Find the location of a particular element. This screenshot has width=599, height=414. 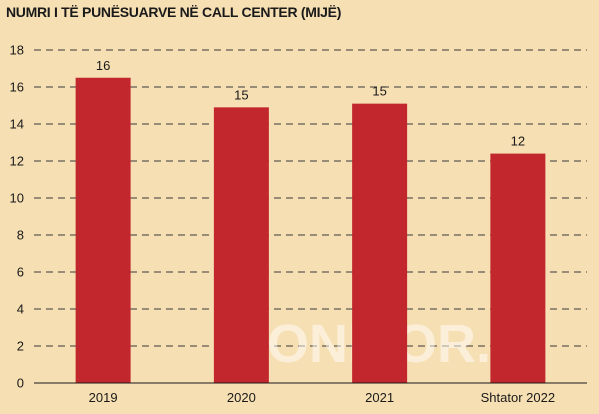

y-axis-ticks: 0 2 4 6 8 10 12 14 16 18 is located at coordinates (17, 217).